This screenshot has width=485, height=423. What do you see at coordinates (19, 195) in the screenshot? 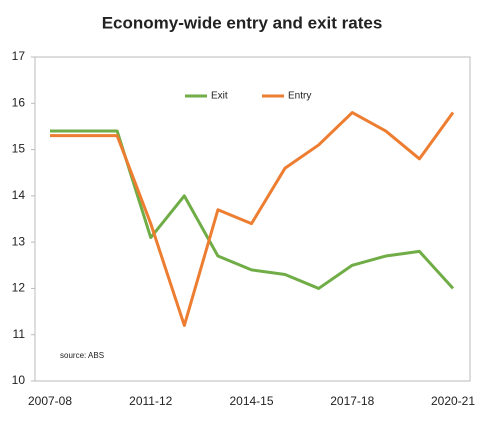
I see `y-tick-label: 14` at bounding box center [19, 195].